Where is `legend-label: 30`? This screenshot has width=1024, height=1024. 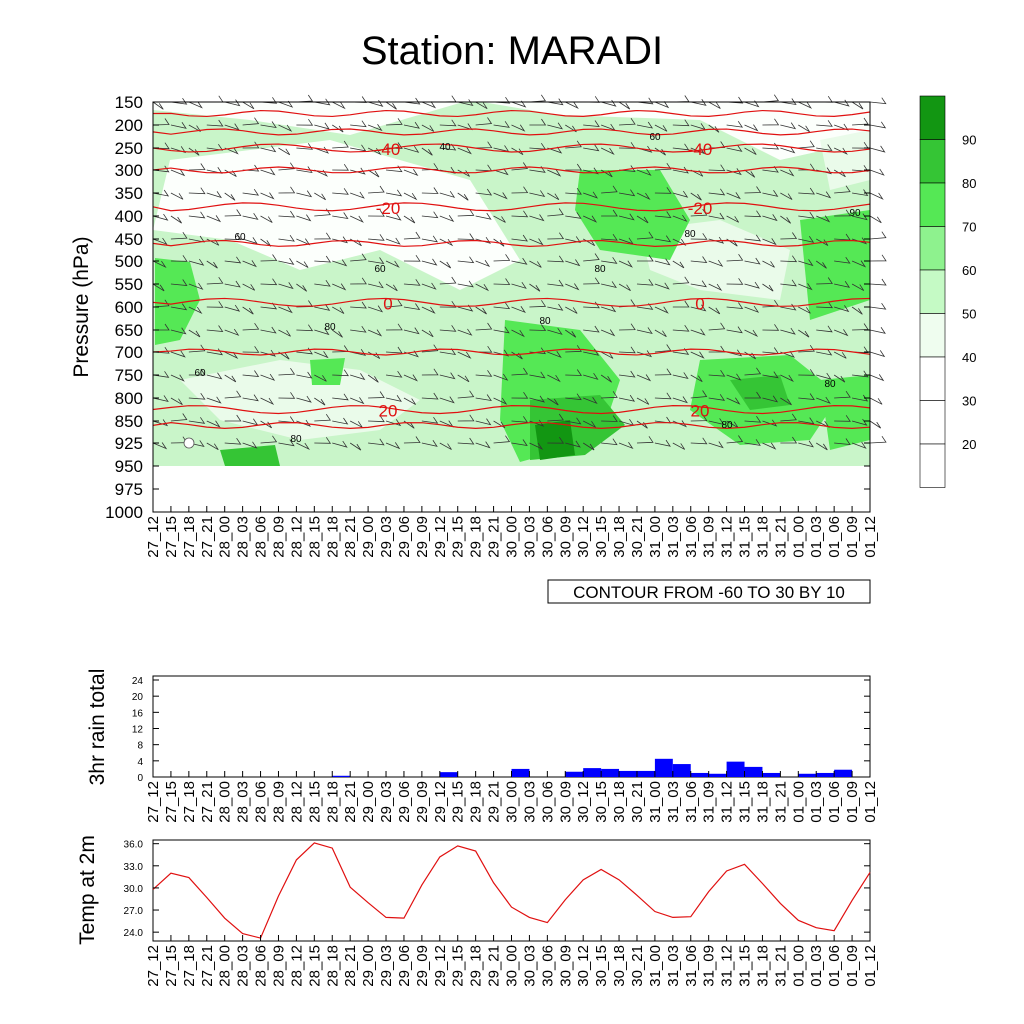
legend-label: 30 is located at coordinates (969, 401).